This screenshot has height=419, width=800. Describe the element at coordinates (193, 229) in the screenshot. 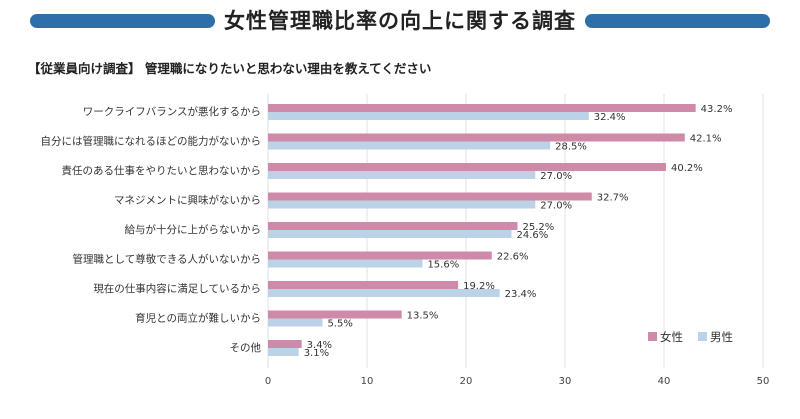

I see `category-label: 給与が十分に上がらないから` at that location.